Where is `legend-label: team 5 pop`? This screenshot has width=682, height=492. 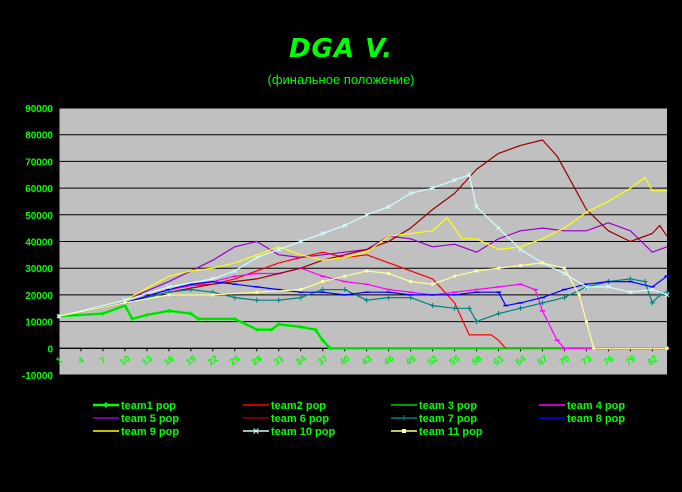
legend-label: team 5 pop is located at coordinates (150, 419).